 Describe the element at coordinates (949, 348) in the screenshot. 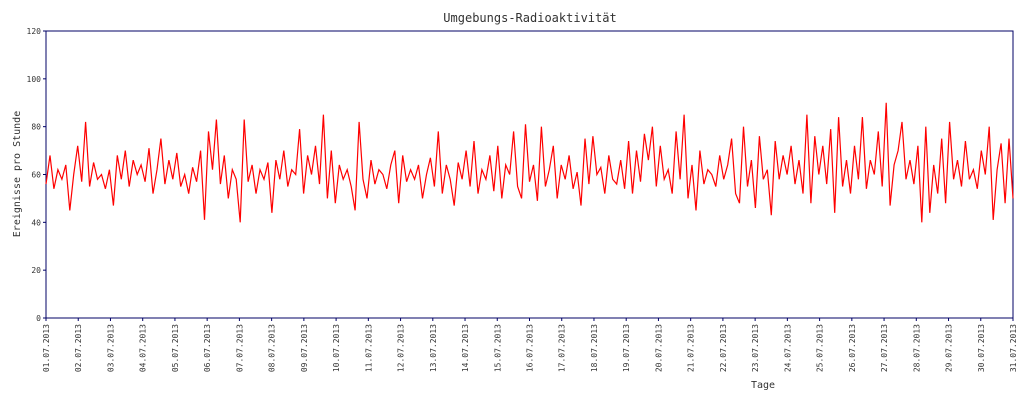

I see `x-tick-label: 29.07.2013` at that location.